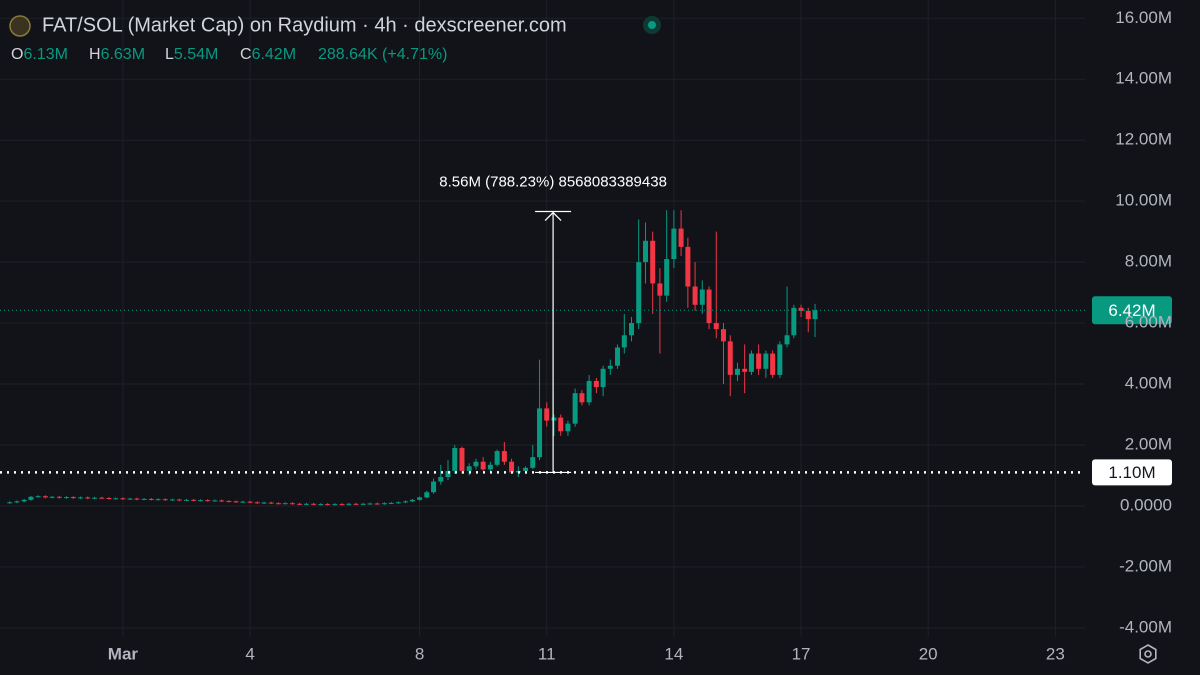 The height and width of the screenshot is (675, 1200). Describe the element at coordinates (1055, 653) in the screenshot. I see `x-tick-label: 23` at that location.